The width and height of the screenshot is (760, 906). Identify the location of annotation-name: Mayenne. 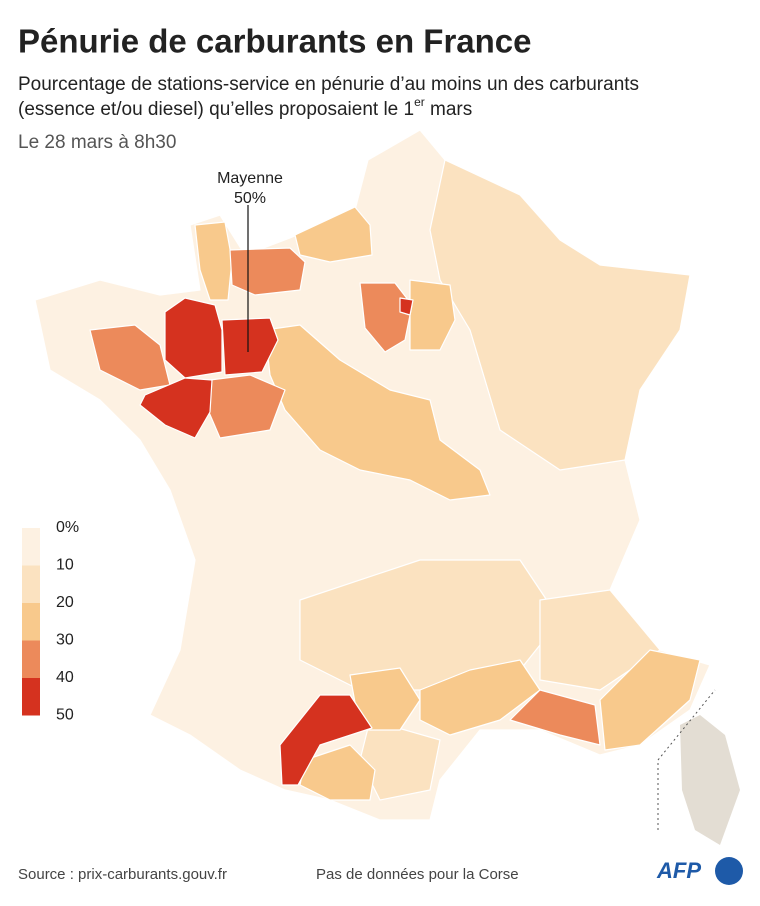
(250, 178).